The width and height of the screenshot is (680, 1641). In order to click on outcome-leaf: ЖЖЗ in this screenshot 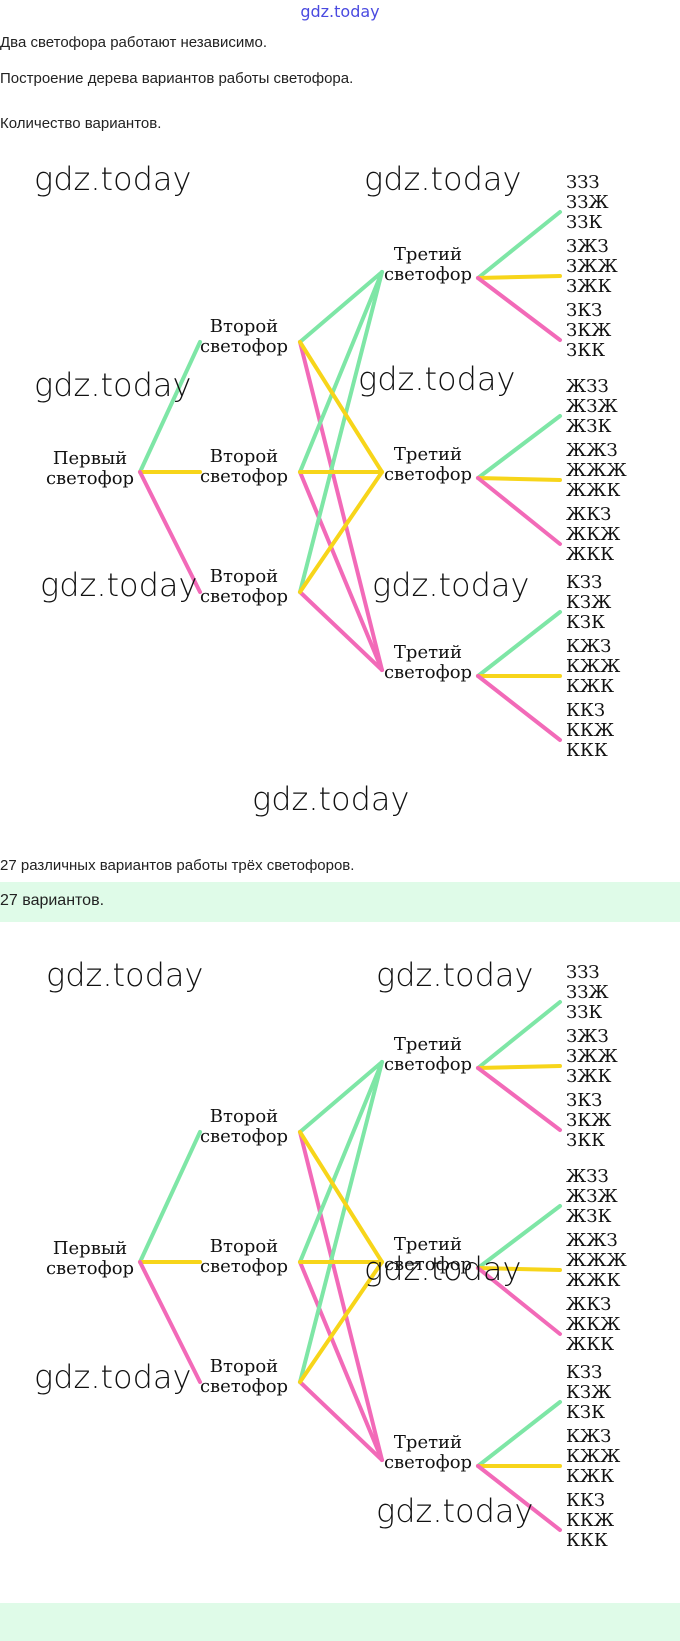, I will do `click(592, 1240)`.